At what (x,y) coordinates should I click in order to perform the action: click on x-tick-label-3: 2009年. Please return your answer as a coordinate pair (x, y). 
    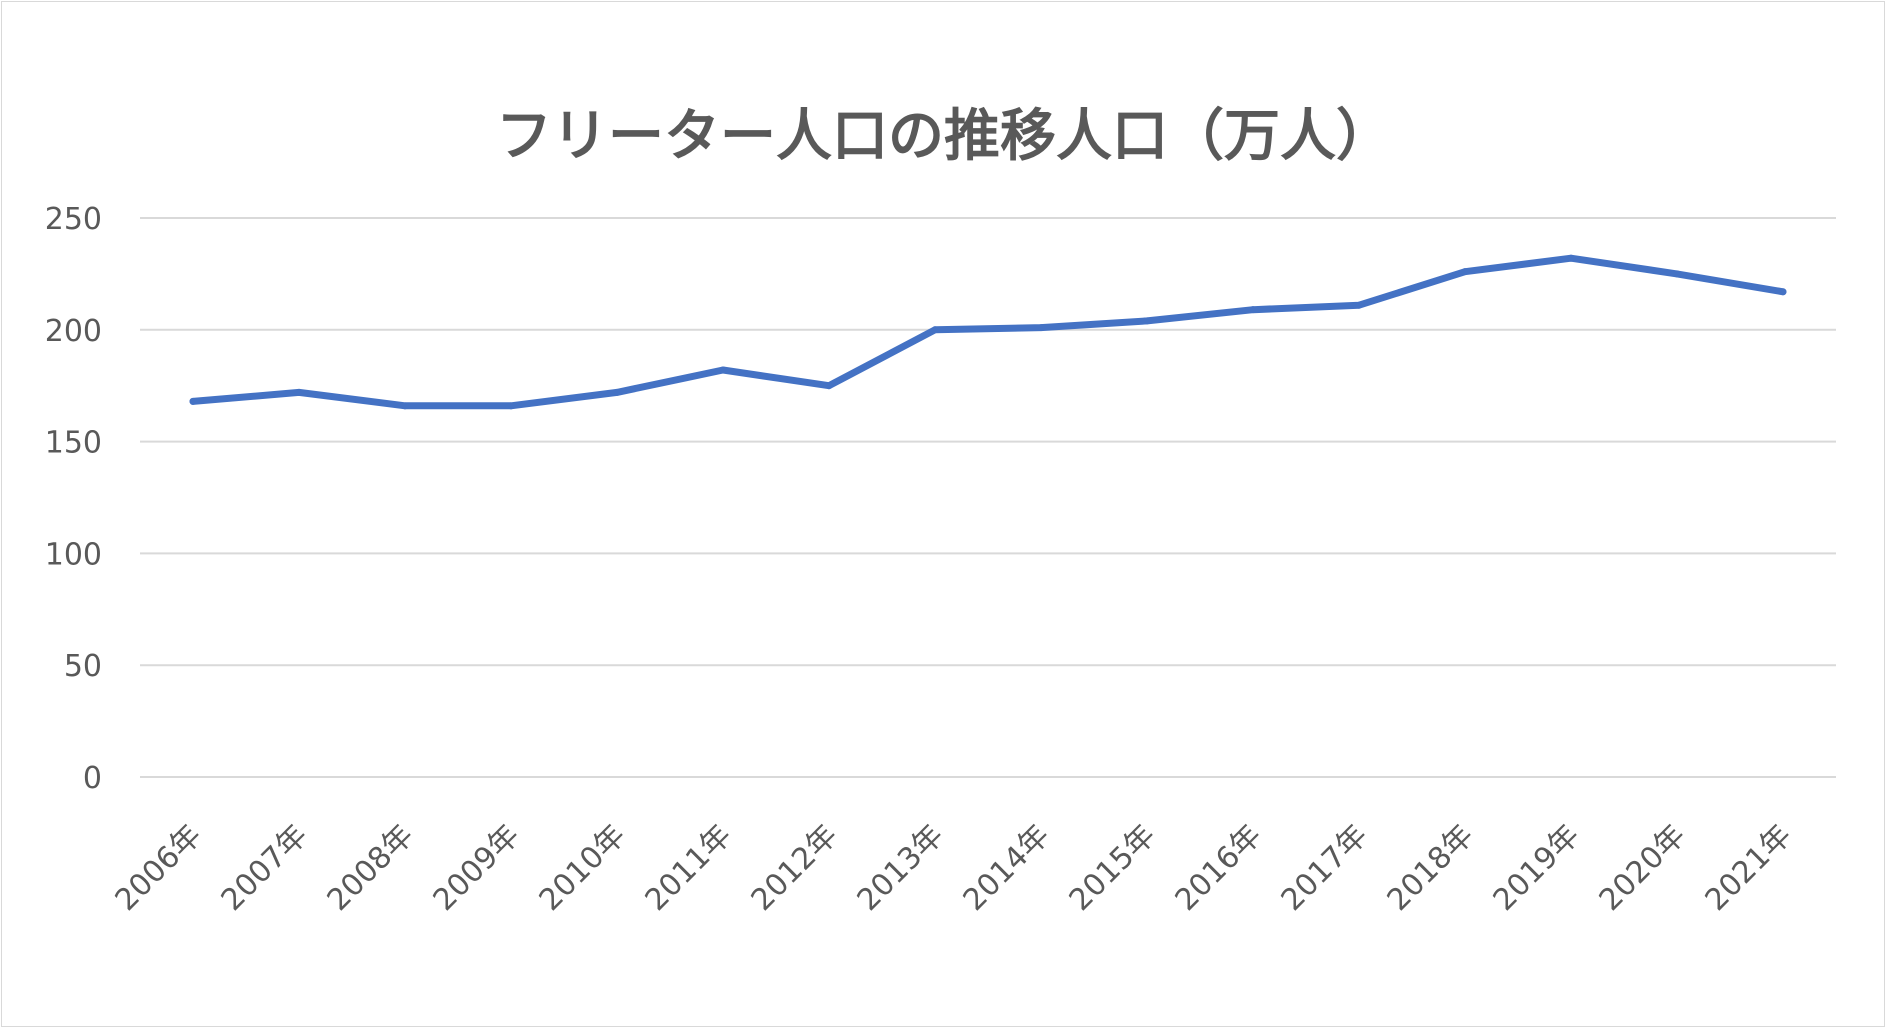
    Looking at the image, I should click on (477, 868).